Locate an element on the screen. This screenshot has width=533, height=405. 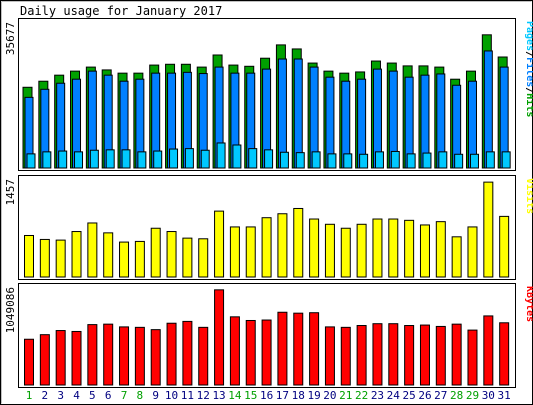
x-tick-label: 1 is located at coordinates (29, 395).